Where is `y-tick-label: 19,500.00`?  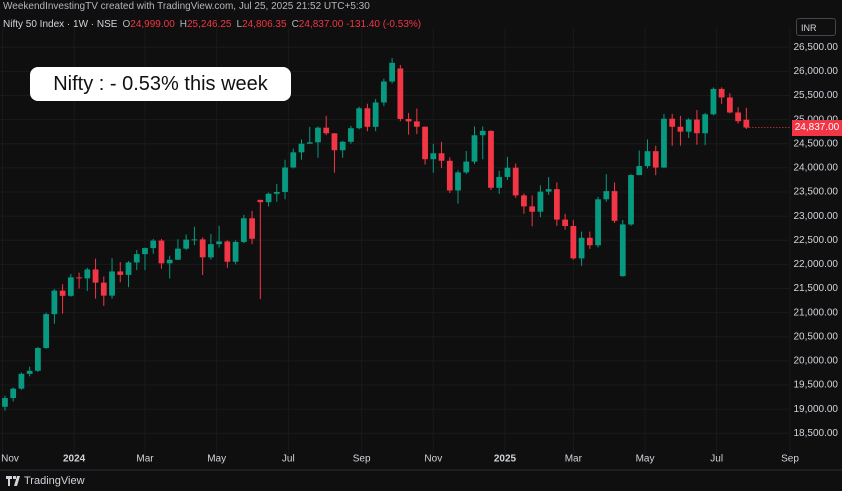
y-tick-label: 19,500.00 is located at coordinates (816, 385).